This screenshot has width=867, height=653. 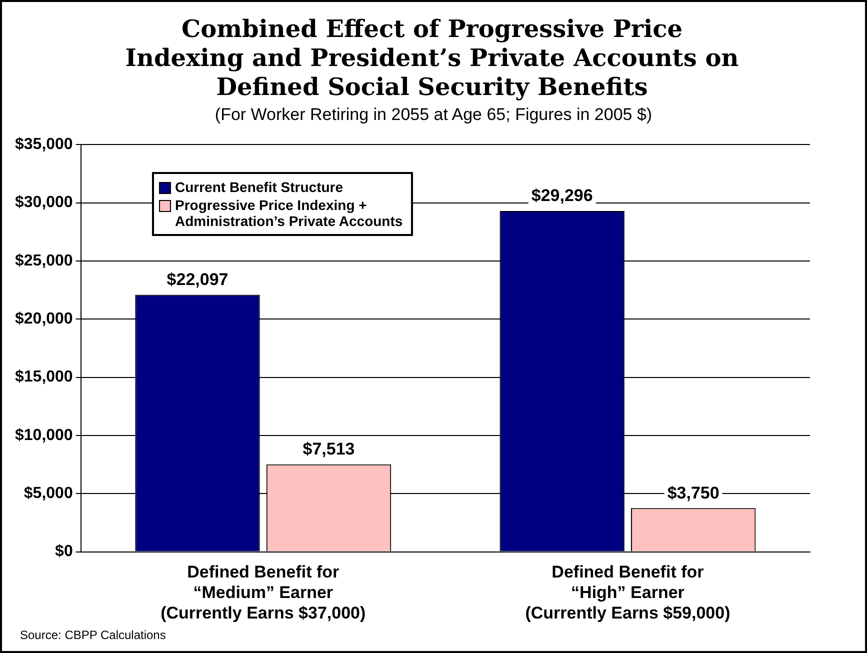 I want to click on y-tick-label: $0, so click(x=64, y=551).